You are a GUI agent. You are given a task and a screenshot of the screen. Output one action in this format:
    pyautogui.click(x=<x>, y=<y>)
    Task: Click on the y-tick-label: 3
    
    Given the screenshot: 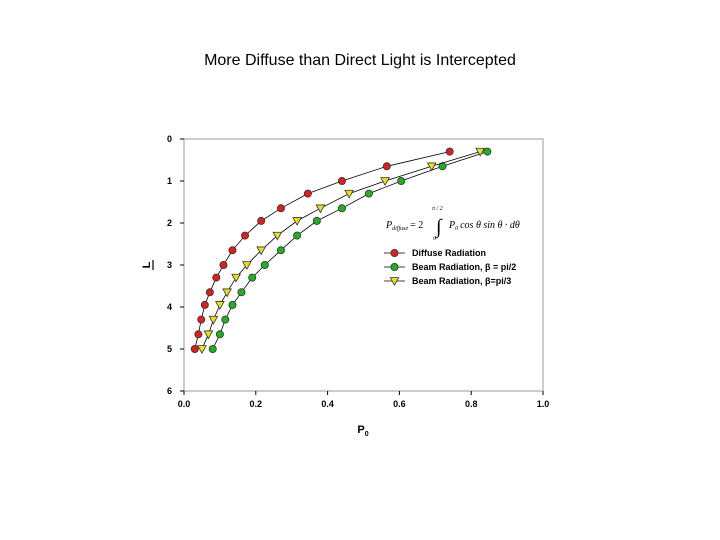 What is the action you would take?
    pyautogui.click(x=169, y=265)
    